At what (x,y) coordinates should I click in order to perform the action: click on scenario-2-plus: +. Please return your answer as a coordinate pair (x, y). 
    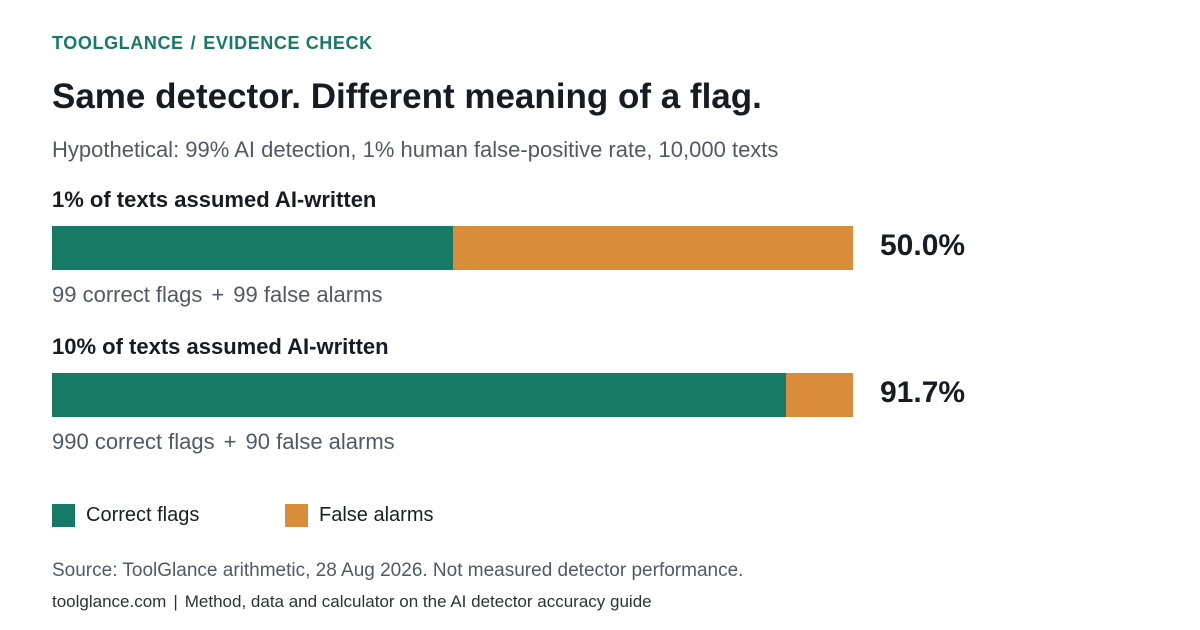
    Looking at the image, I should click on (230, 441).